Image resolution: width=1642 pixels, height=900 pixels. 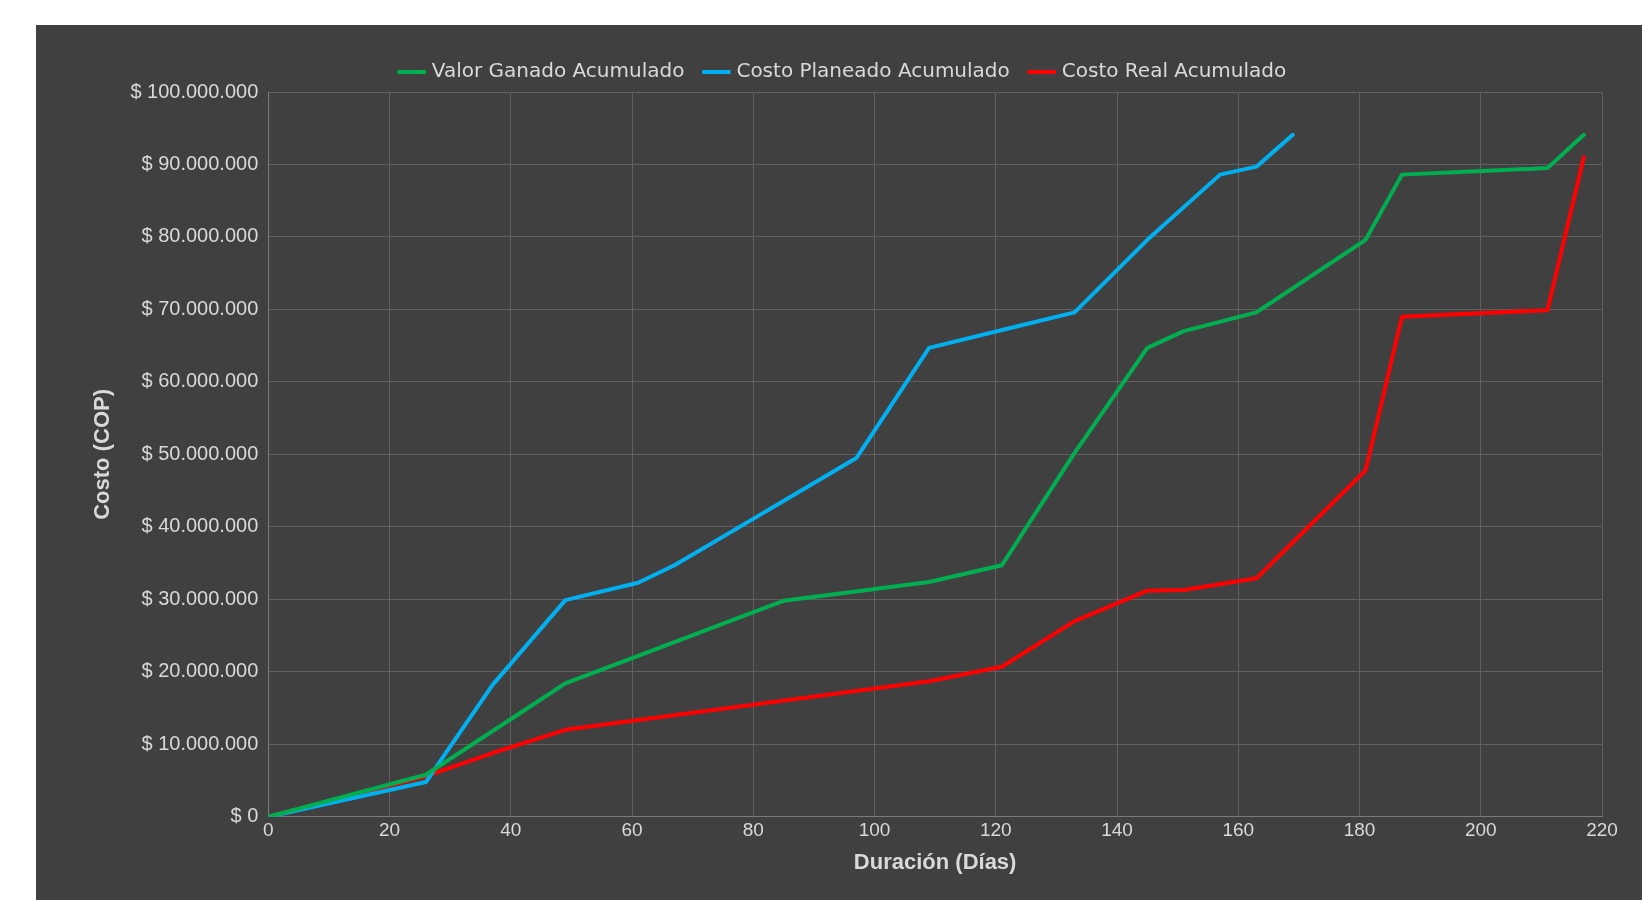 What do you see at coordinates (1238, 830) in the screenshot?
I see `x-tick-label: 160` at bounding box center [1238, 830].